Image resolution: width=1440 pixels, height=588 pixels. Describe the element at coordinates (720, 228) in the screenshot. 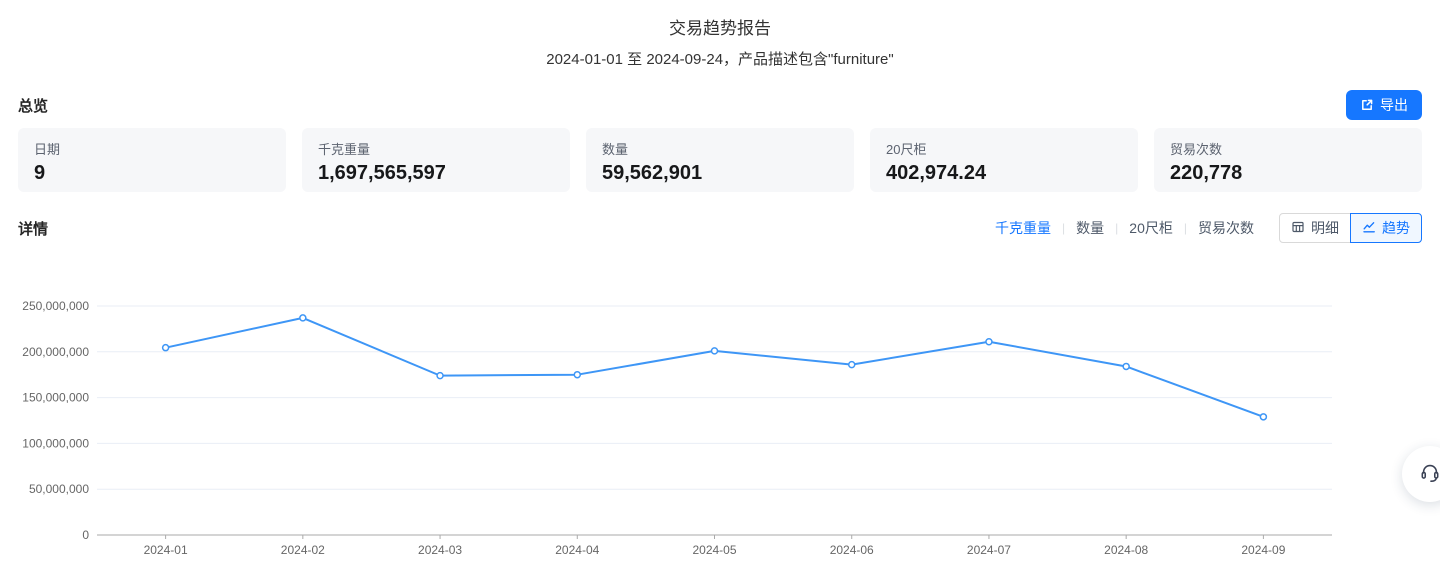

I see `details-header-row: 详情 千克重量 | 数量 | 20尺柜 | 贸易次数` at that location.